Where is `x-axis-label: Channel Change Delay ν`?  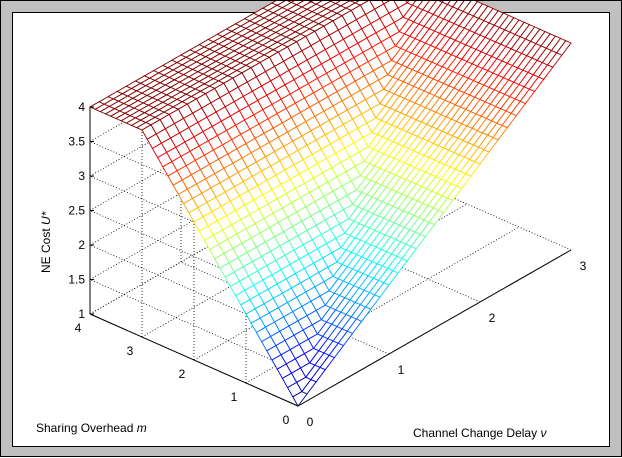
x-axis-label: Channel Change Delay ν is located at coordinates (479, 433).